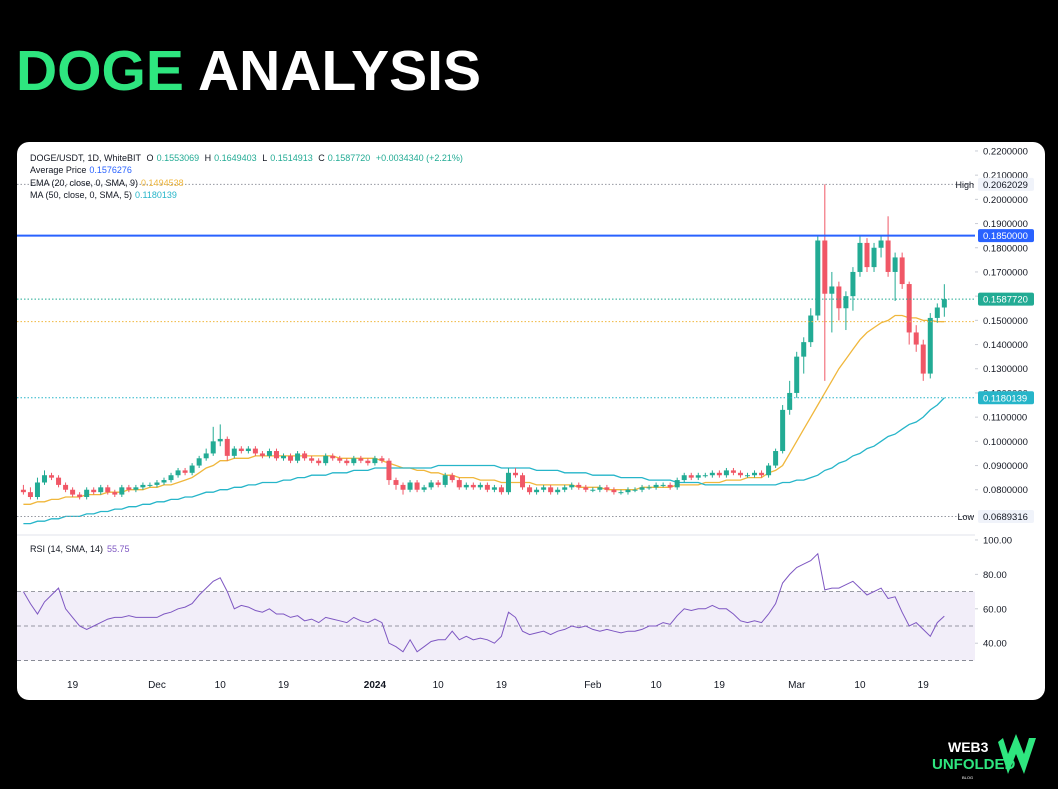  I want to click on y-tick-label: 0.2100000, so click(1005, 176).